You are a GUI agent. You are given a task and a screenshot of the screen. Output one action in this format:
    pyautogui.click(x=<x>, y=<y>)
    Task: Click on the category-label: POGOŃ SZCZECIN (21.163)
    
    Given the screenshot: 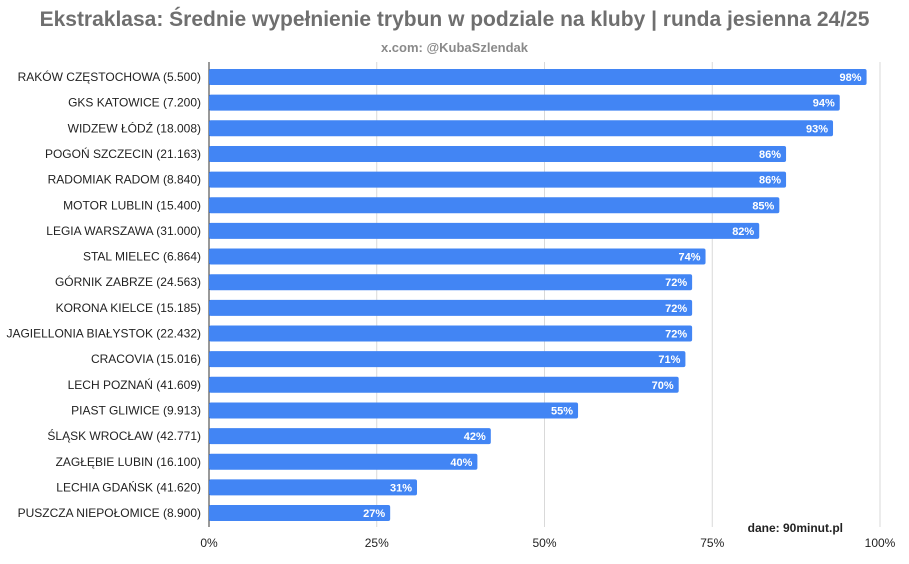 What is the action you would take?
    pyautogui.click(x=123, y=153)
    